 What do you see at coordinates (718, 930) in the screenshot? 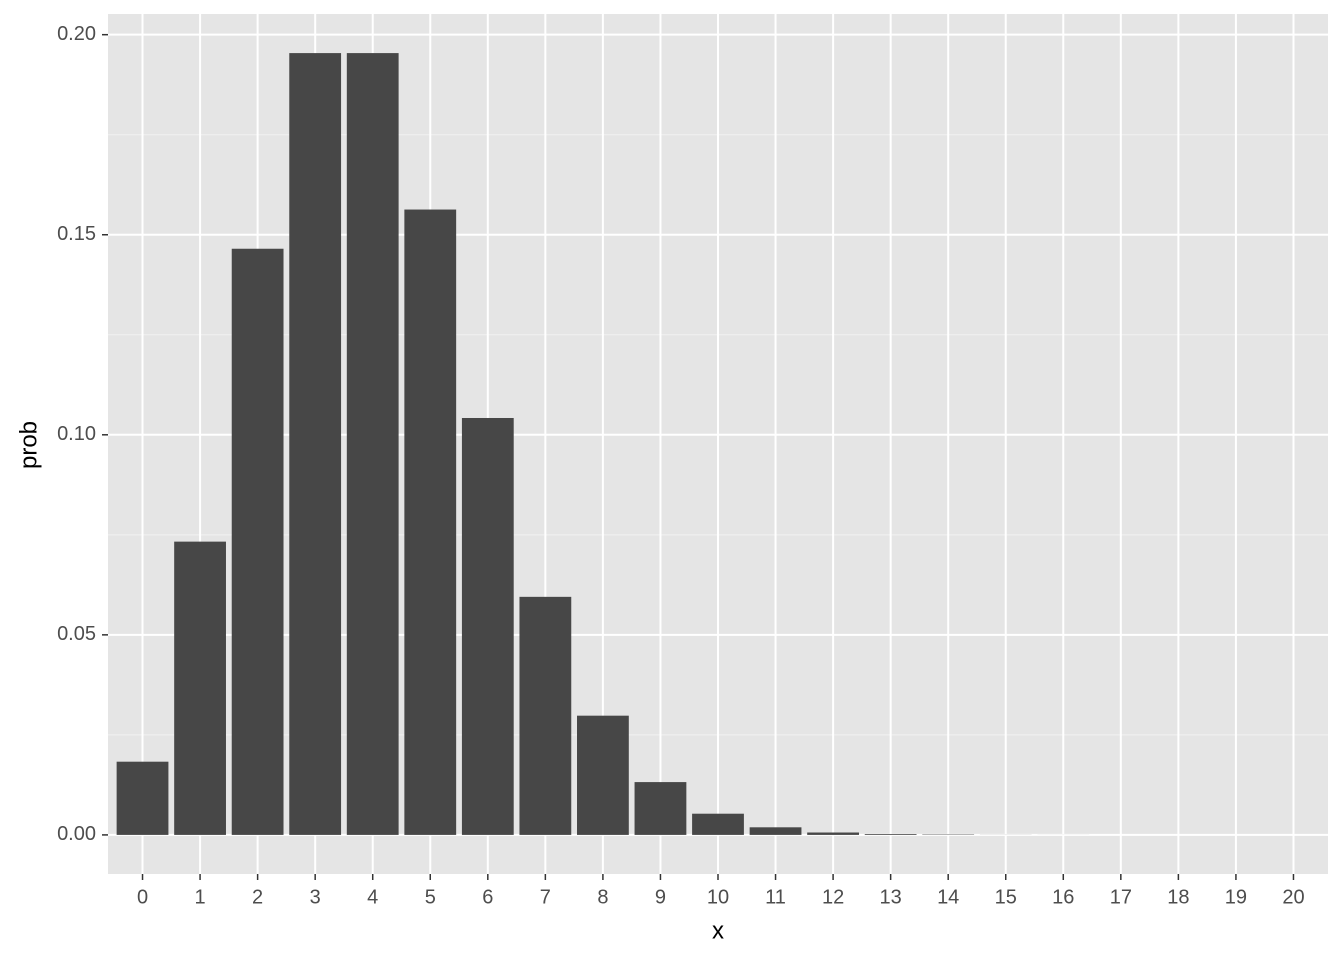
I see `x-axis-title: x` at bounding box center [718, 930].